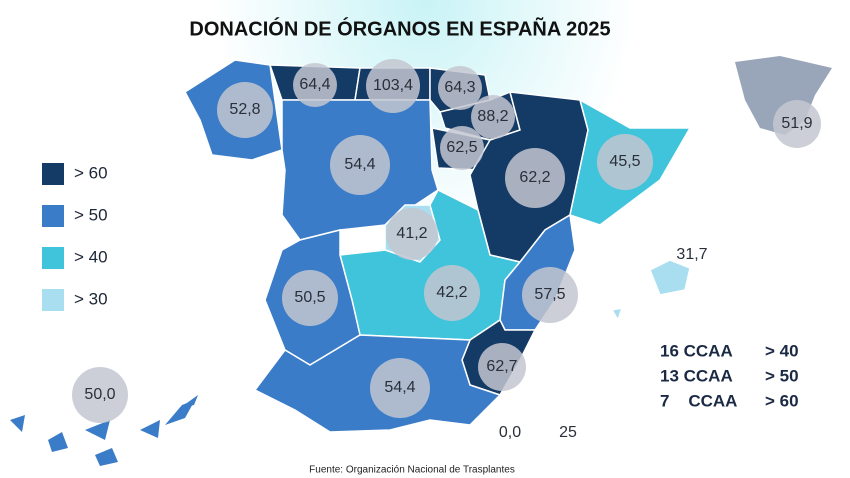 The image size is (850, 478). I want to click on region-value: 45,5, so click(624, 161).